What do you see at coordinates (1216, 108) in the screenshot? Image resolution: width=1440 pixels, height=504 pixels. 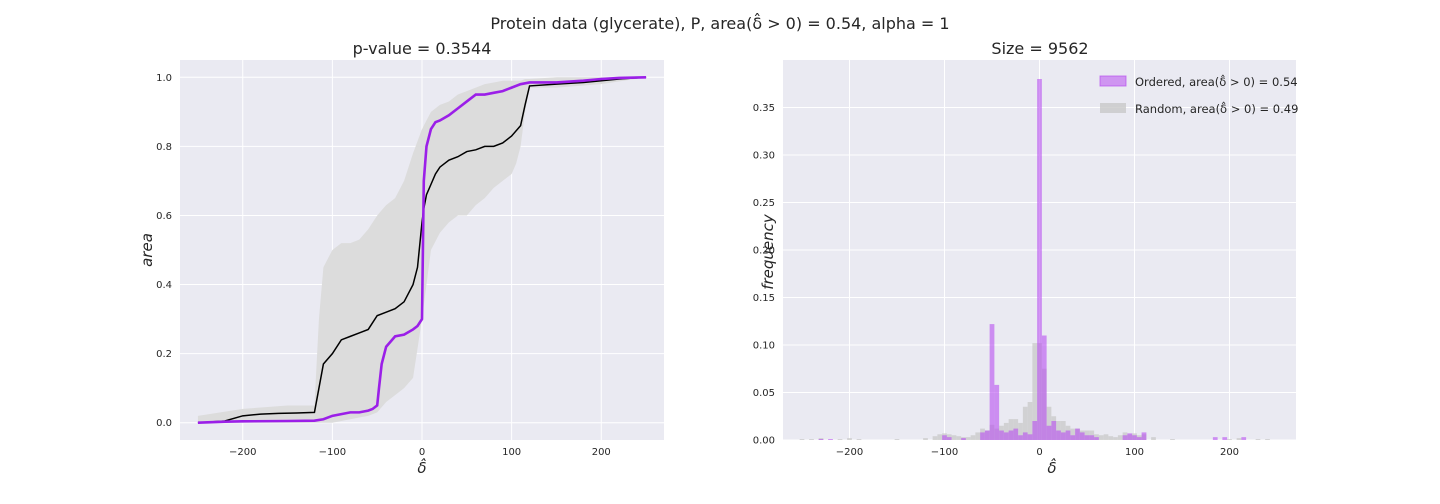 I see `legend-label-random: Random, area(δ̂ > 0) = 0.49` at bounding box center [1216, 108].